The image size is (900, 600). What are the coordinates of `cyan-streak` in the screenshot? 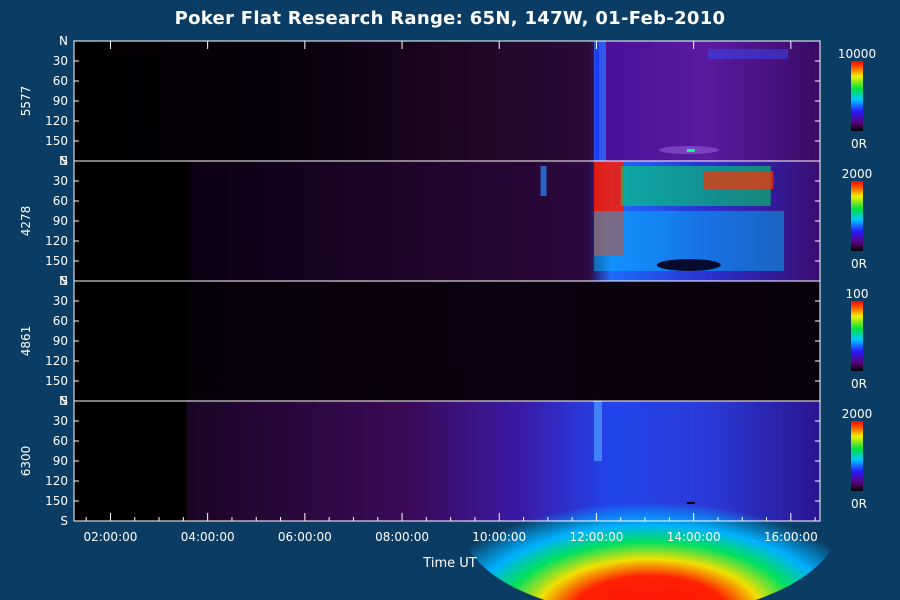 It's located at (598, 431).